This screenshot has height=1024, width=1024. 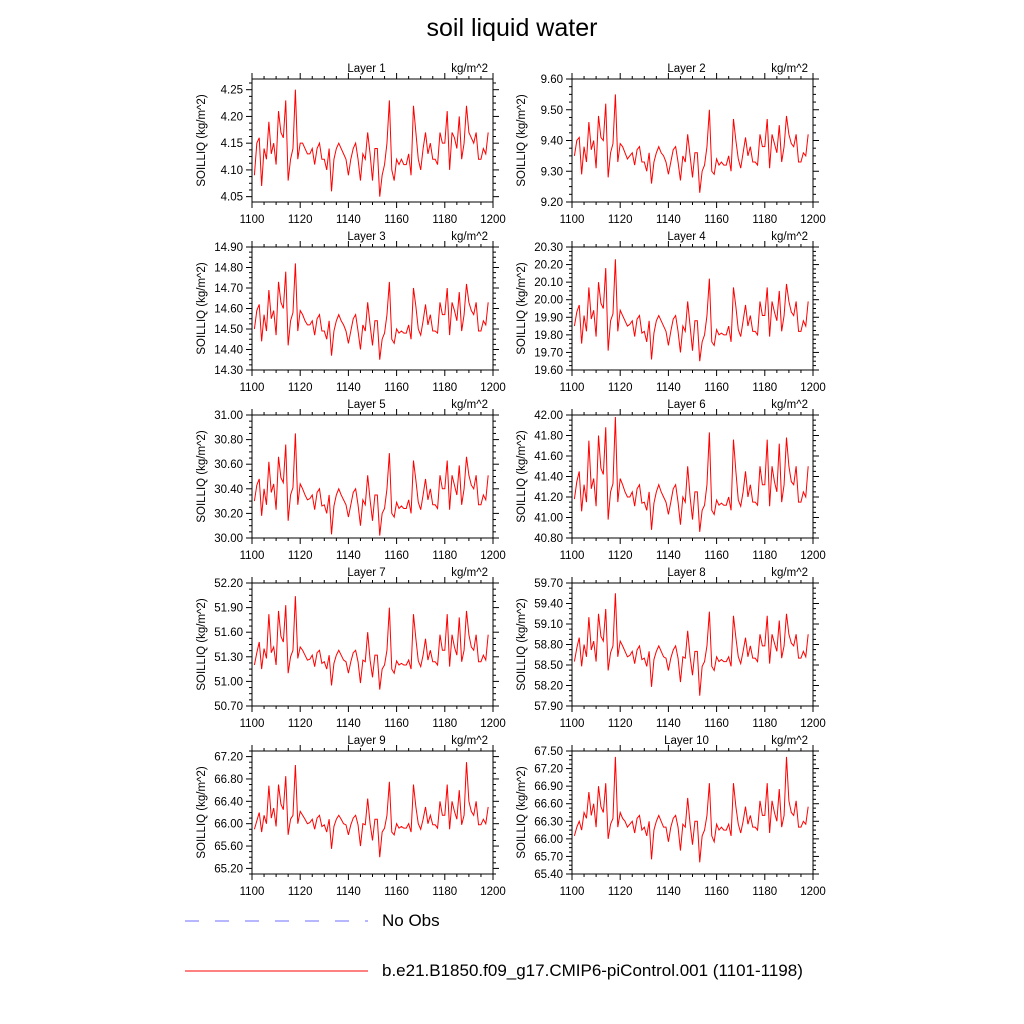 What do you see at coordinates (686, 741) in the screenshot?
I see `layer-10-title: Layer 10` at bounding box center [686, 741].